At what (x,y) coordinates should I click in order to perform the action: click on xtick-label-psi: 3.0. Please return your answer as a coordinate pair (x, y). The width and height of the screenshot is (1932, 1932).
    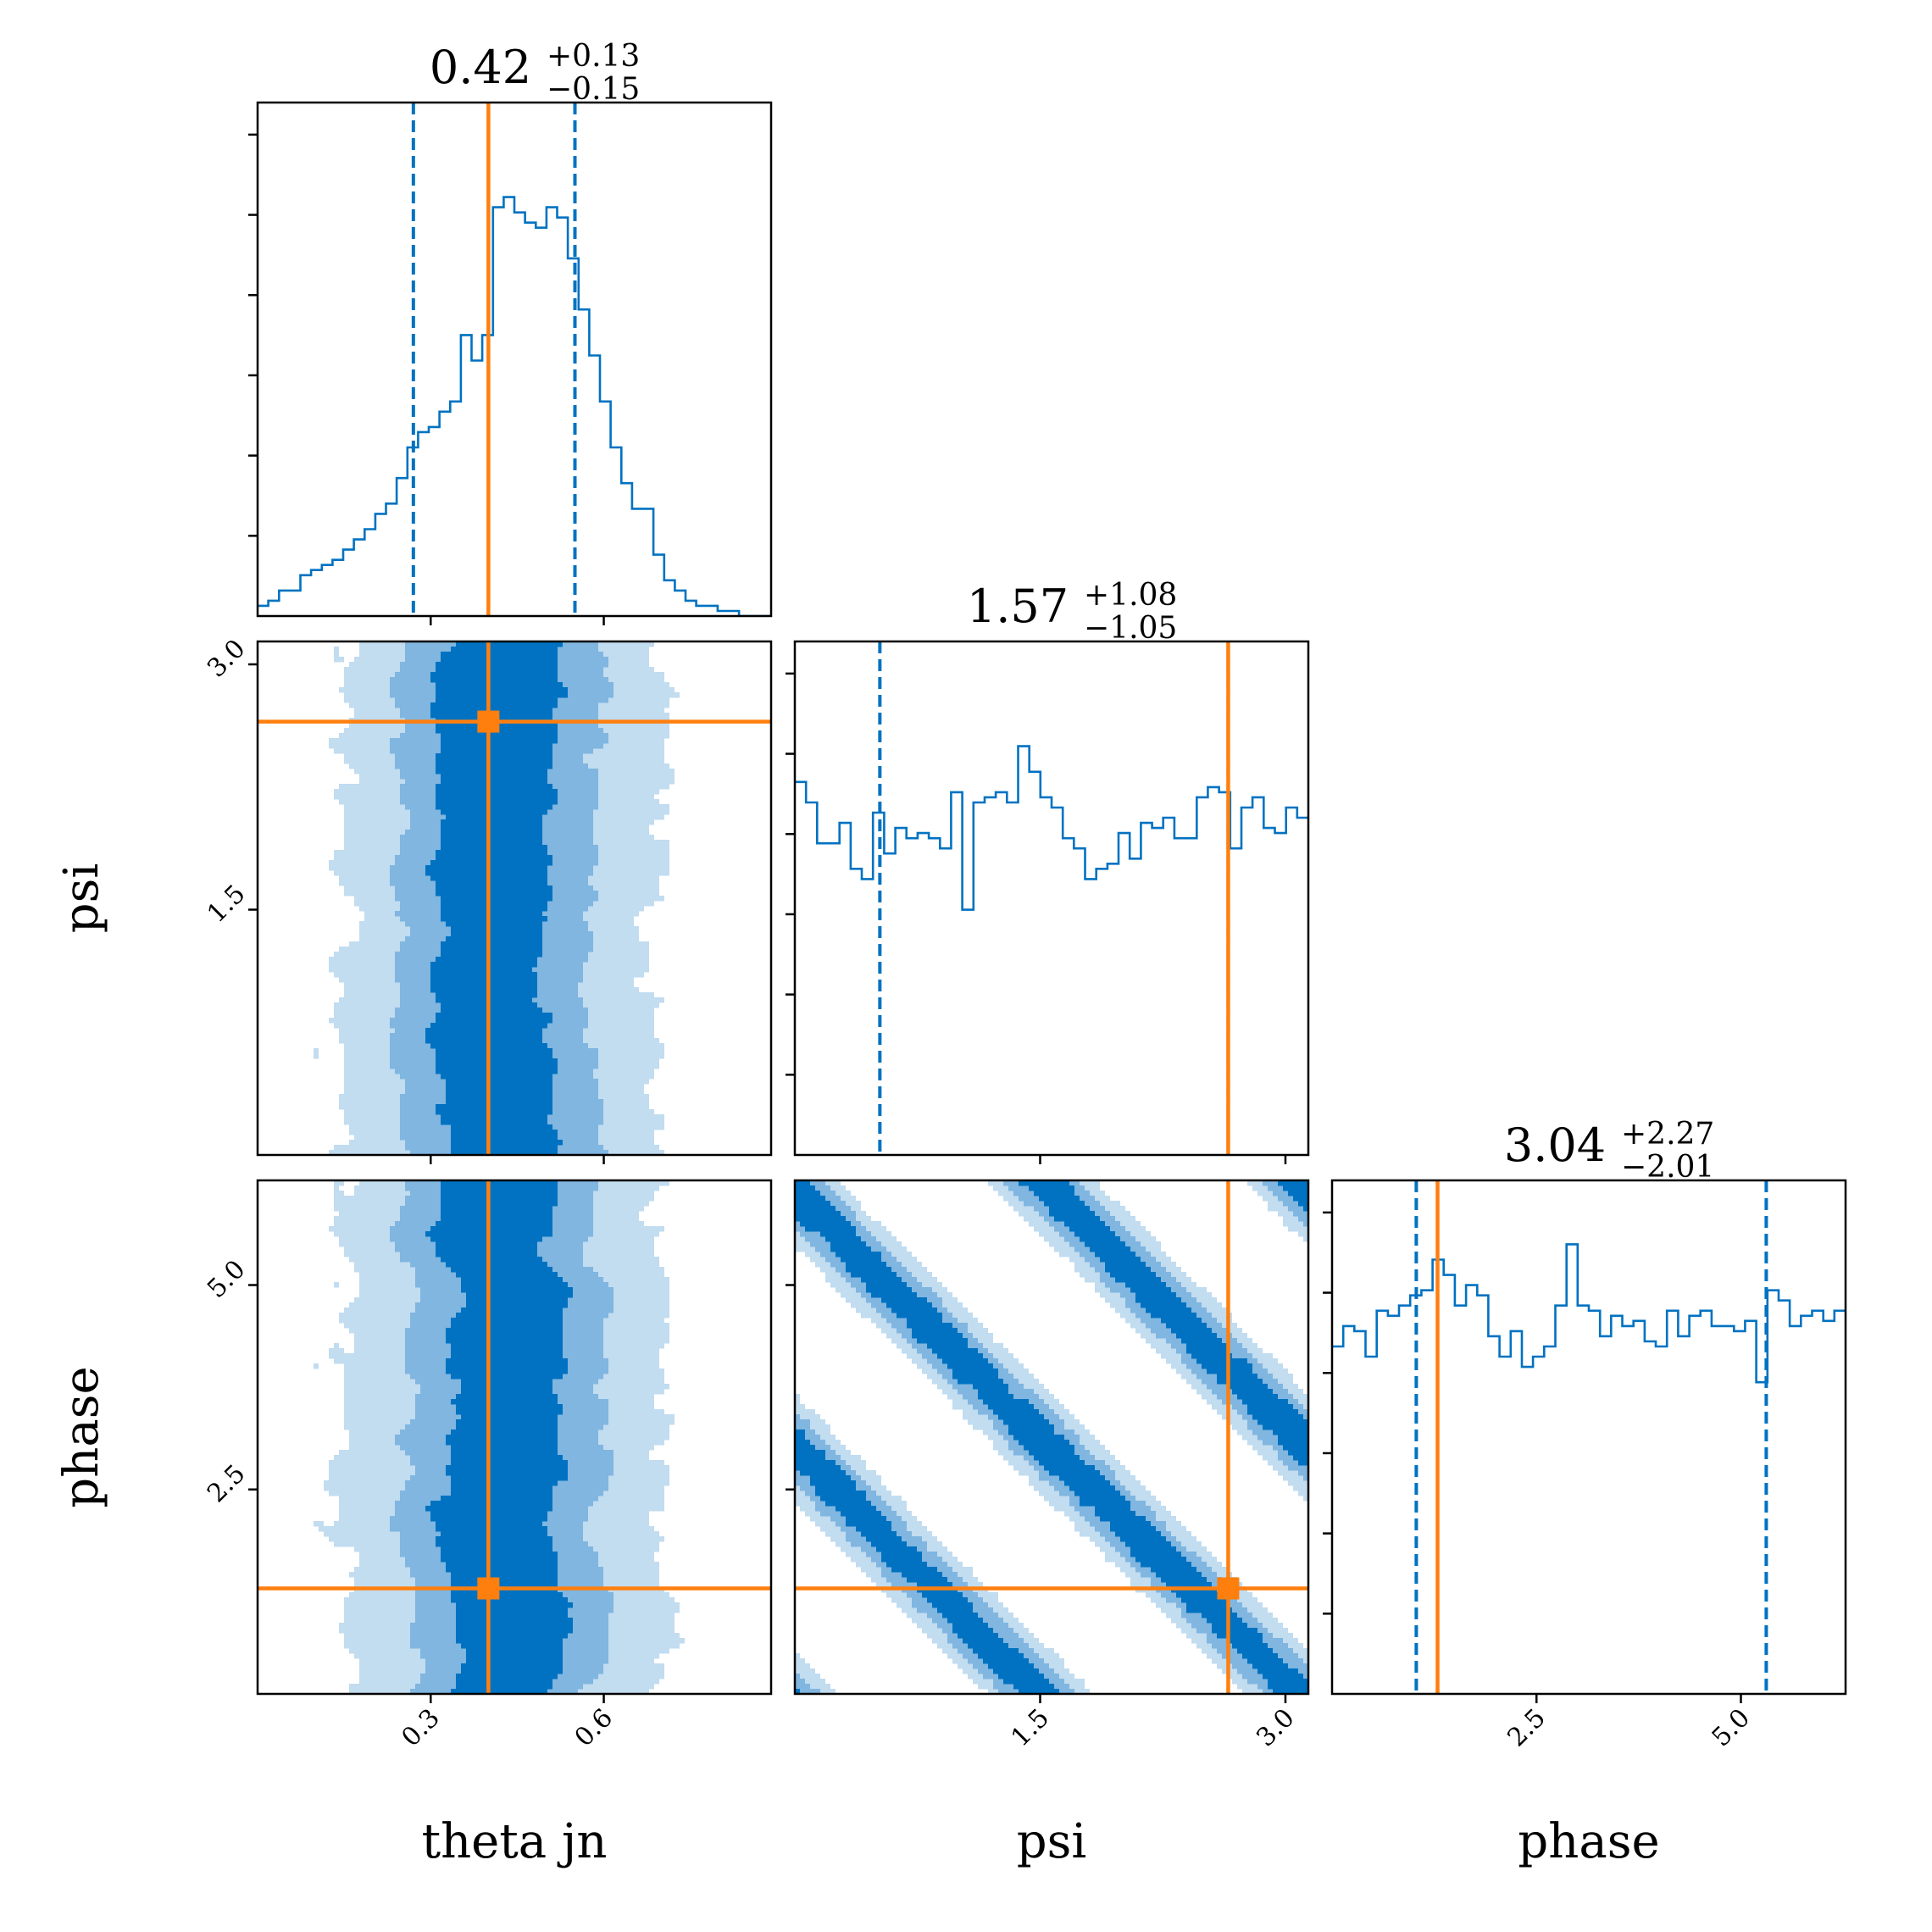
    Looking at the image, I should click on (1275, 1727).